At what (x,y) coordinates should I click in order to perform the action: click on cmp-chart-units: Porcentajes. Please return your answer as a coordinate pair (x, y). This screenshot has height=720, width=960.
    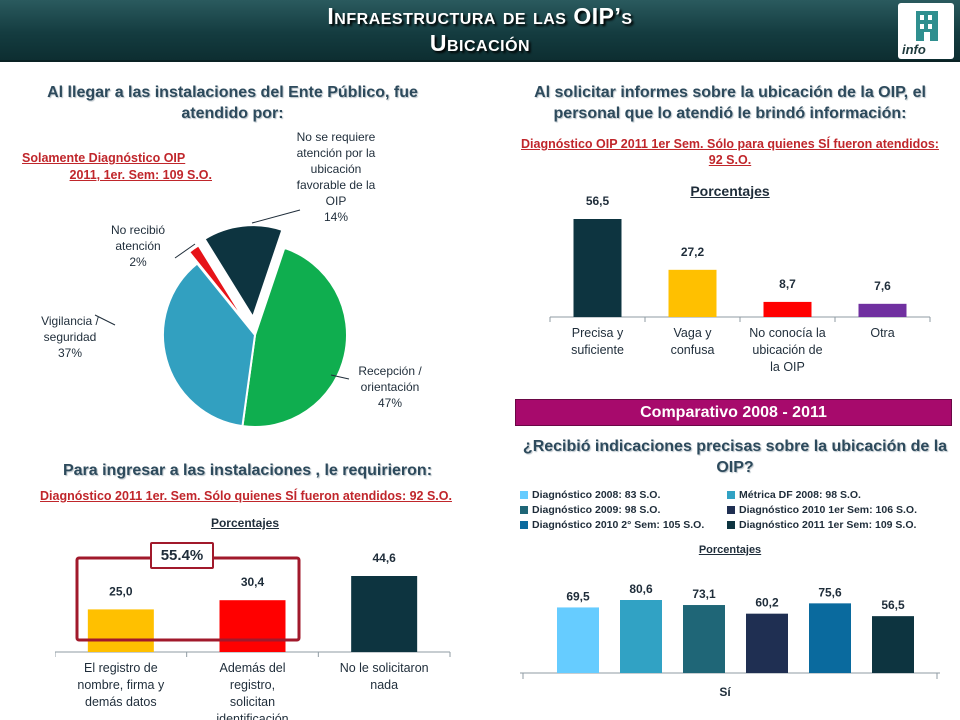
    Looking at the image, I should click on (730, 550).